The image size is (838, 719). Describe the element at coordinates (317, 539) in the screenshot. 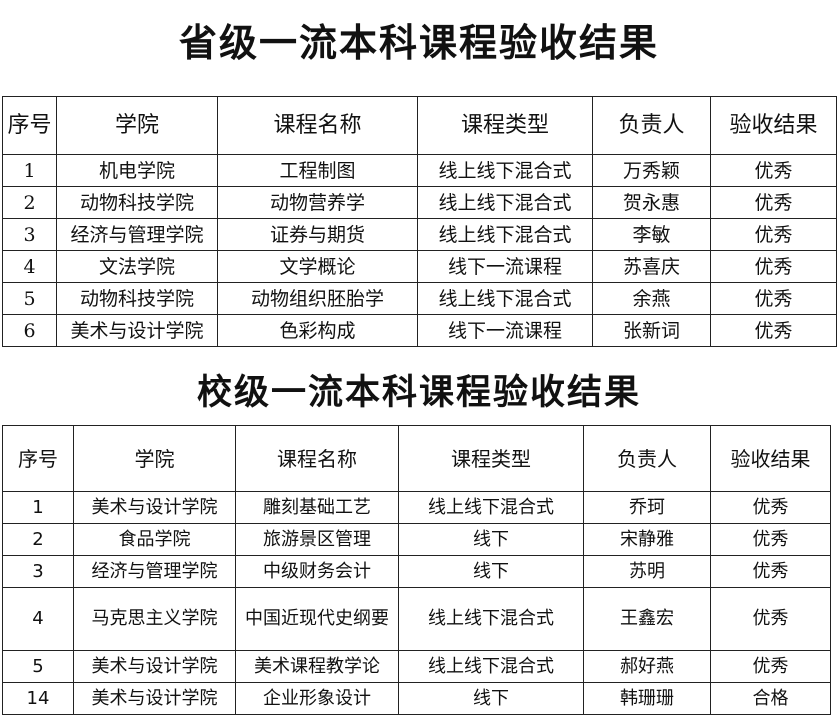

I see `cell-course-name: 旅游景区管理` at that location.